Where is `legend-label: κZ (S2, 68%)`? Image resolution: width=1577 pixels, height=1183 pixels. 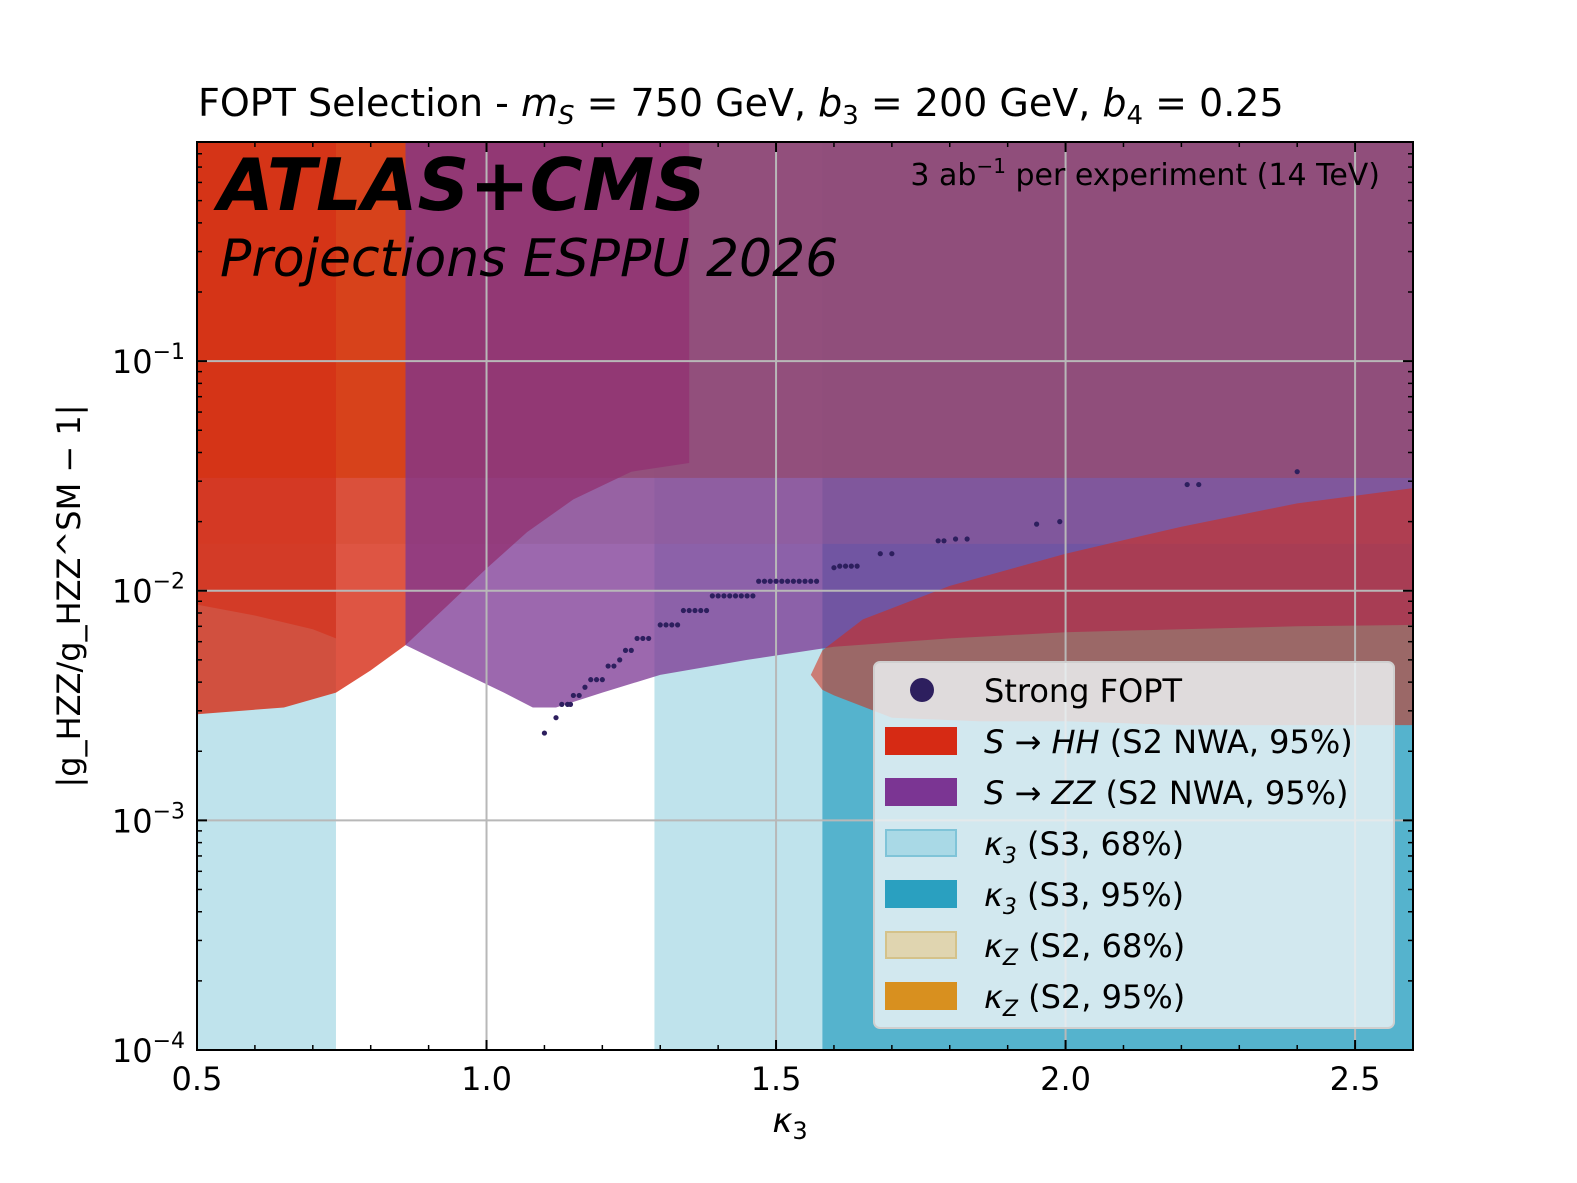
legend-label: κZ (S2, 68%) is located at coordinates (1084, 949).